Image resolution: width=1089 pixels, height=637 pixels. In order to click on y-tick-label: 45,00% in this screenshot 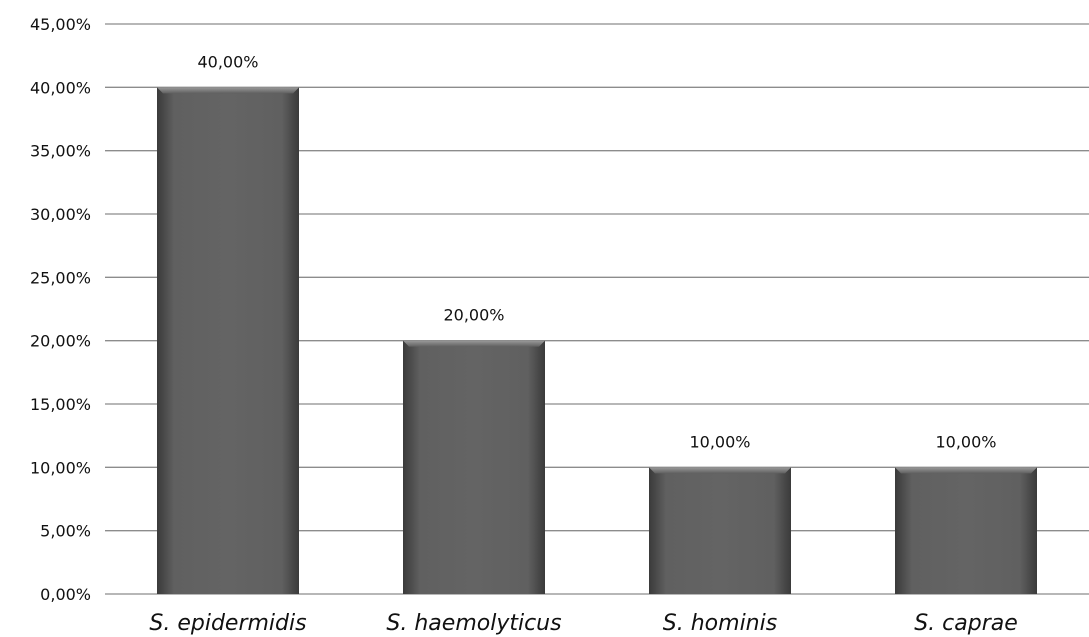, I will do `click(60, 24)`.